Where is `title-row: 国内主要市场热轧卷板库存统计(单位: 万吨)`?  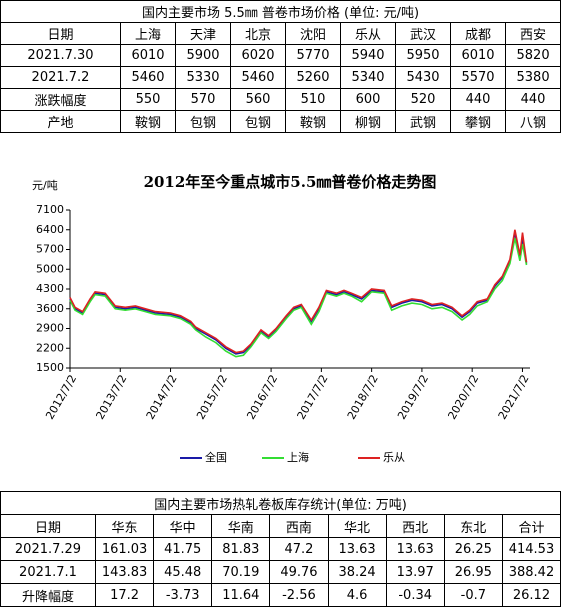
title-row: 国内主要市场热轧卷板库存统计(单位: 万吨) is located at coordinates (280, 503).